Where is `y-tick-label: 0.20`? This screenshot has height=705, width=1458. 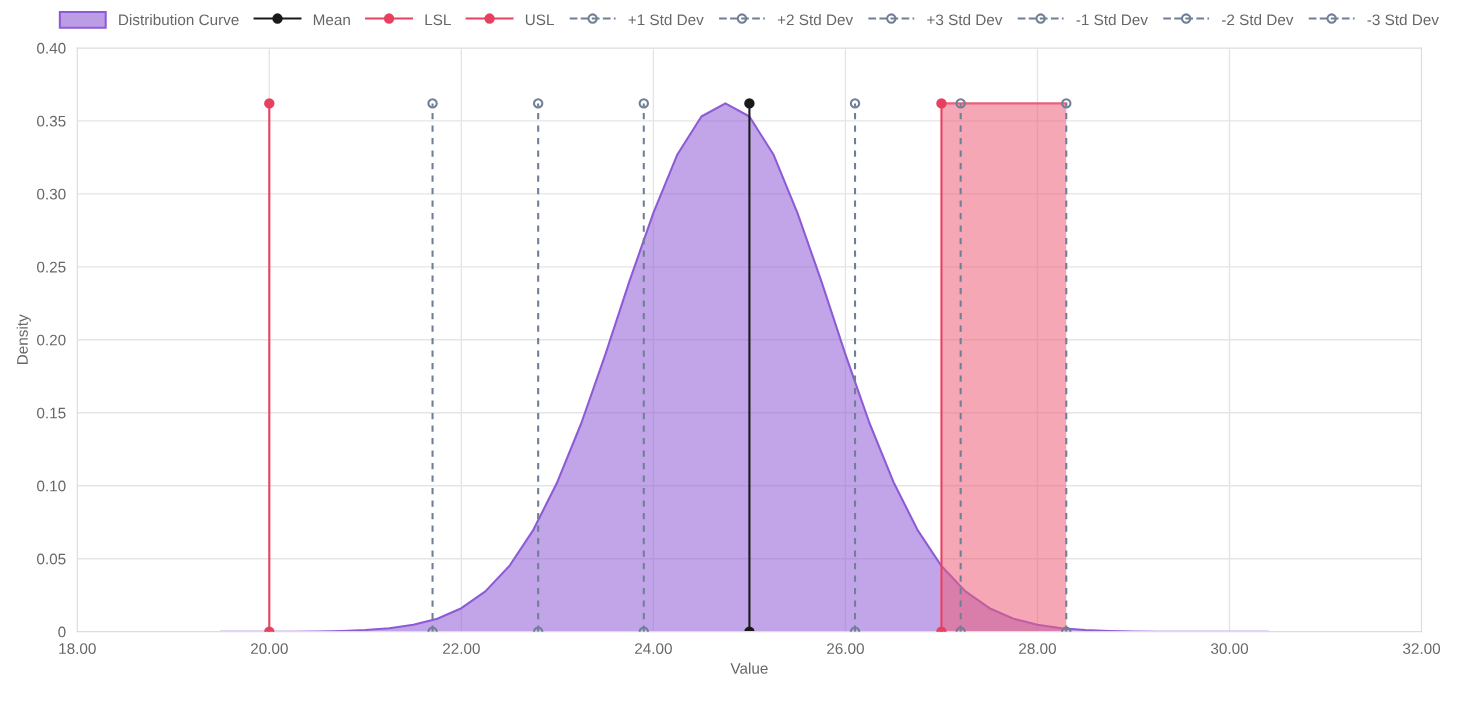 y-tick-label: 0.20 is located at coordinates (51, 340).